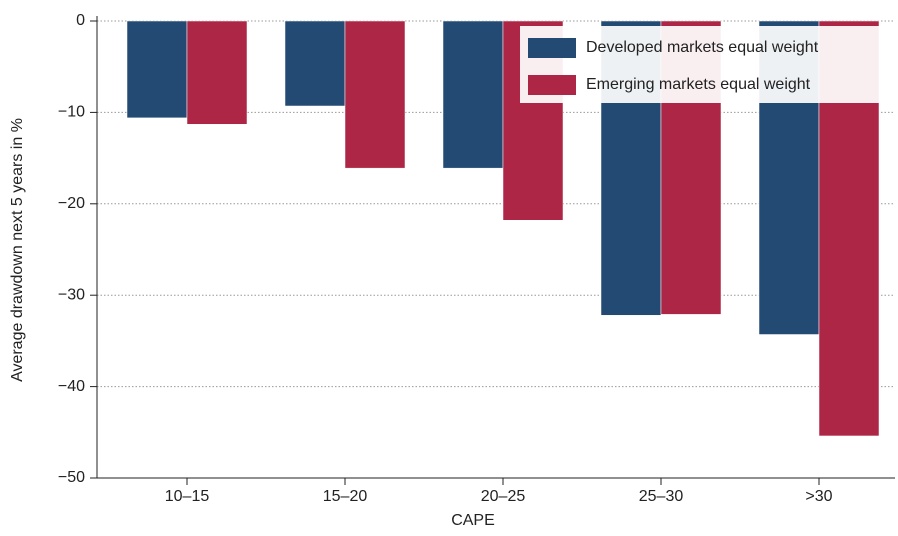 The image size is (898, 536). I want to click on legend-label: Emerging markets equal weight, so click(698, 84).